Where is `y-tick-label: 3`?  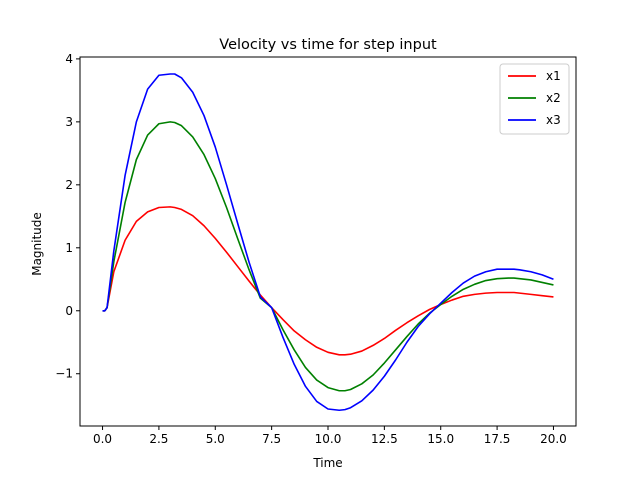 y-tick-label: 3 is located at coordinates (69, 122).